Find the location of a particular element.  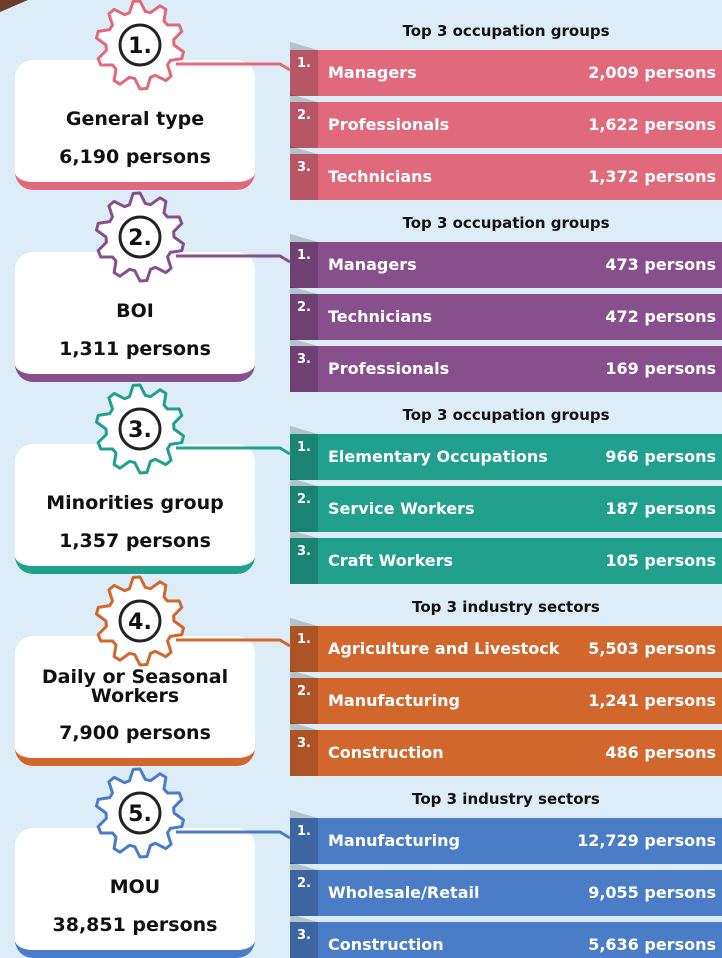

category-title: BOI is located at coordinates (135, 311).